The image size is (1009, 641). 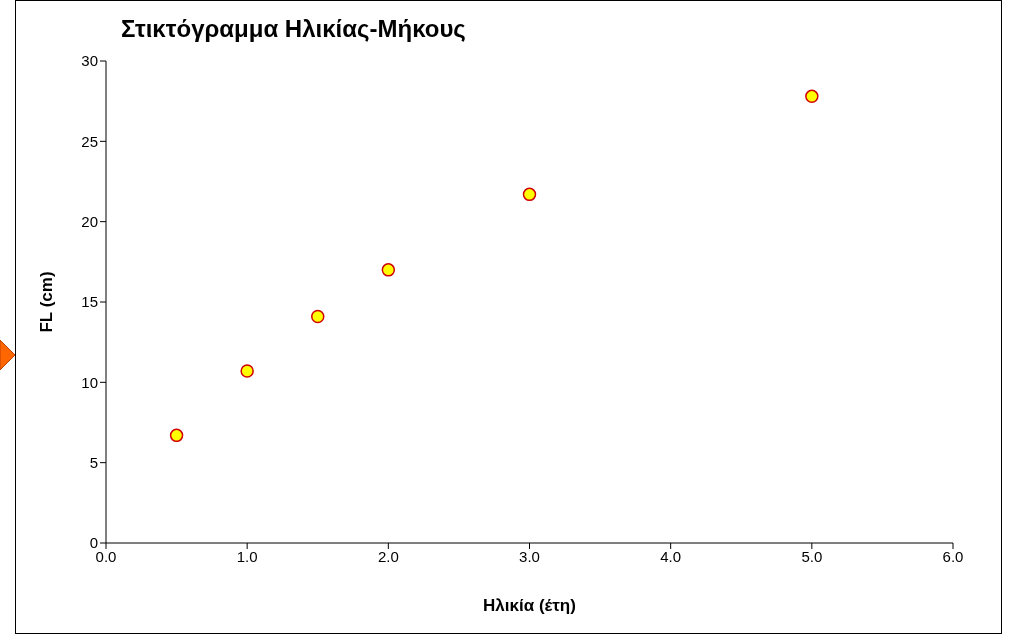 What do you see at coordinates (106, 556) in the screenshot?
I see `x-tick-label: 0.0` at bounding box center [106, 556].